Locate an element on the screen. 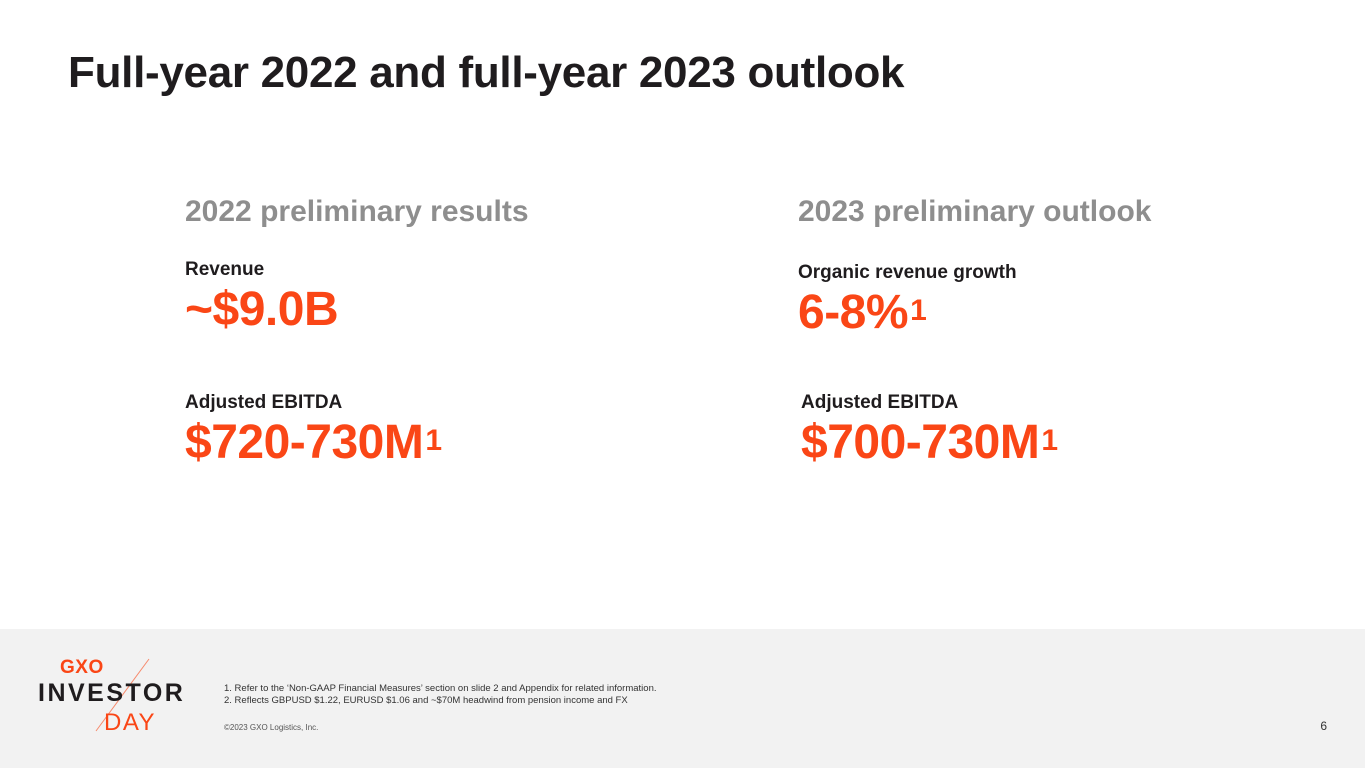 The image size is (1365, 768). adjusted-ebitda-2023-metric: Adjusted EBITDA $700-730M1 is located at coordinates (929, 431).